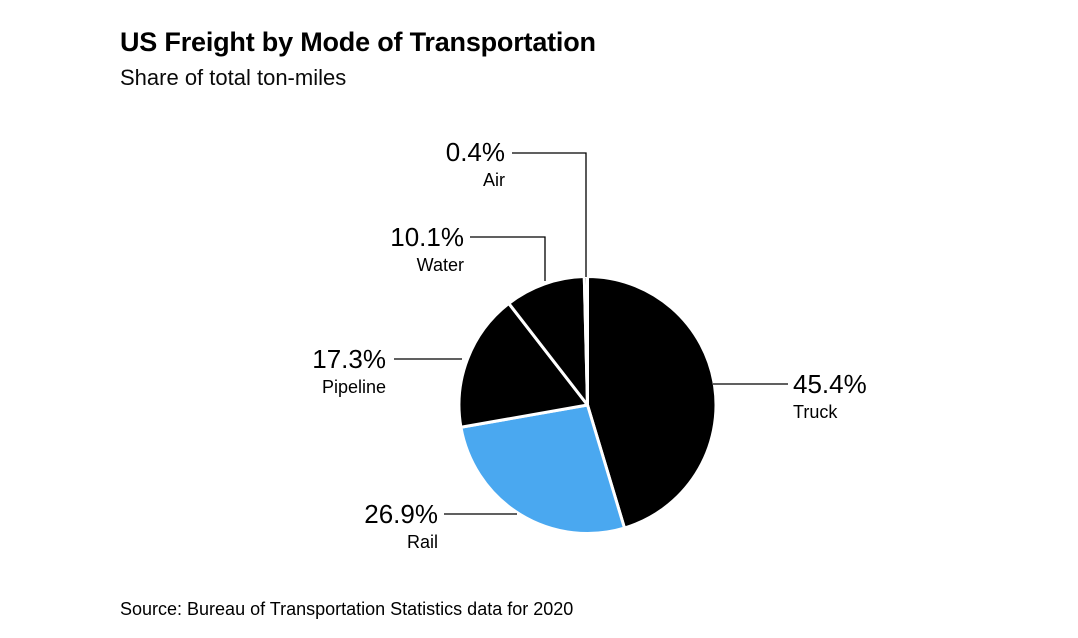 This screenshot has width=1078, height=638. I want to click on leader-line-air, so click(549, 214).